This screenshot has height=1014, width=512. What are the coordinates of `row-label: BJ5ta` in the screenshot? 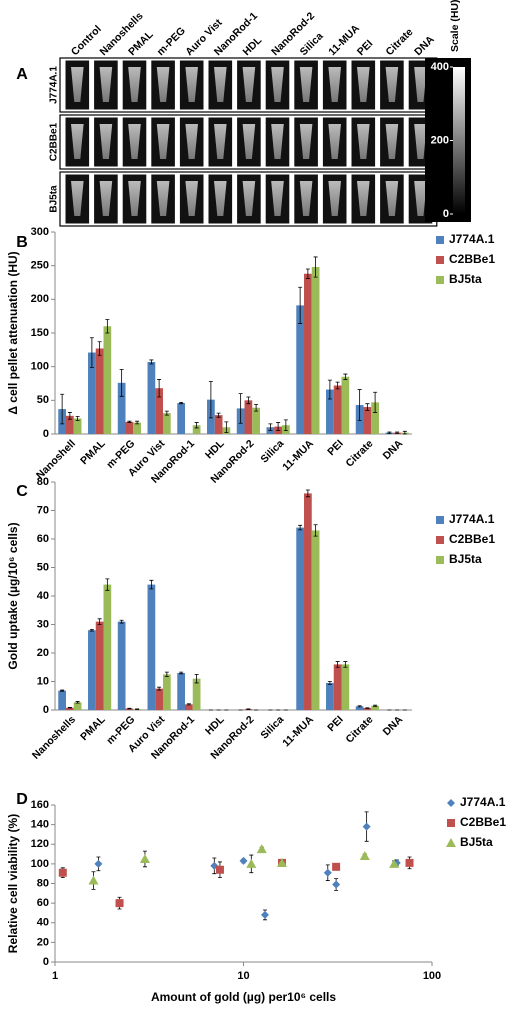 It's located at (54, 199).